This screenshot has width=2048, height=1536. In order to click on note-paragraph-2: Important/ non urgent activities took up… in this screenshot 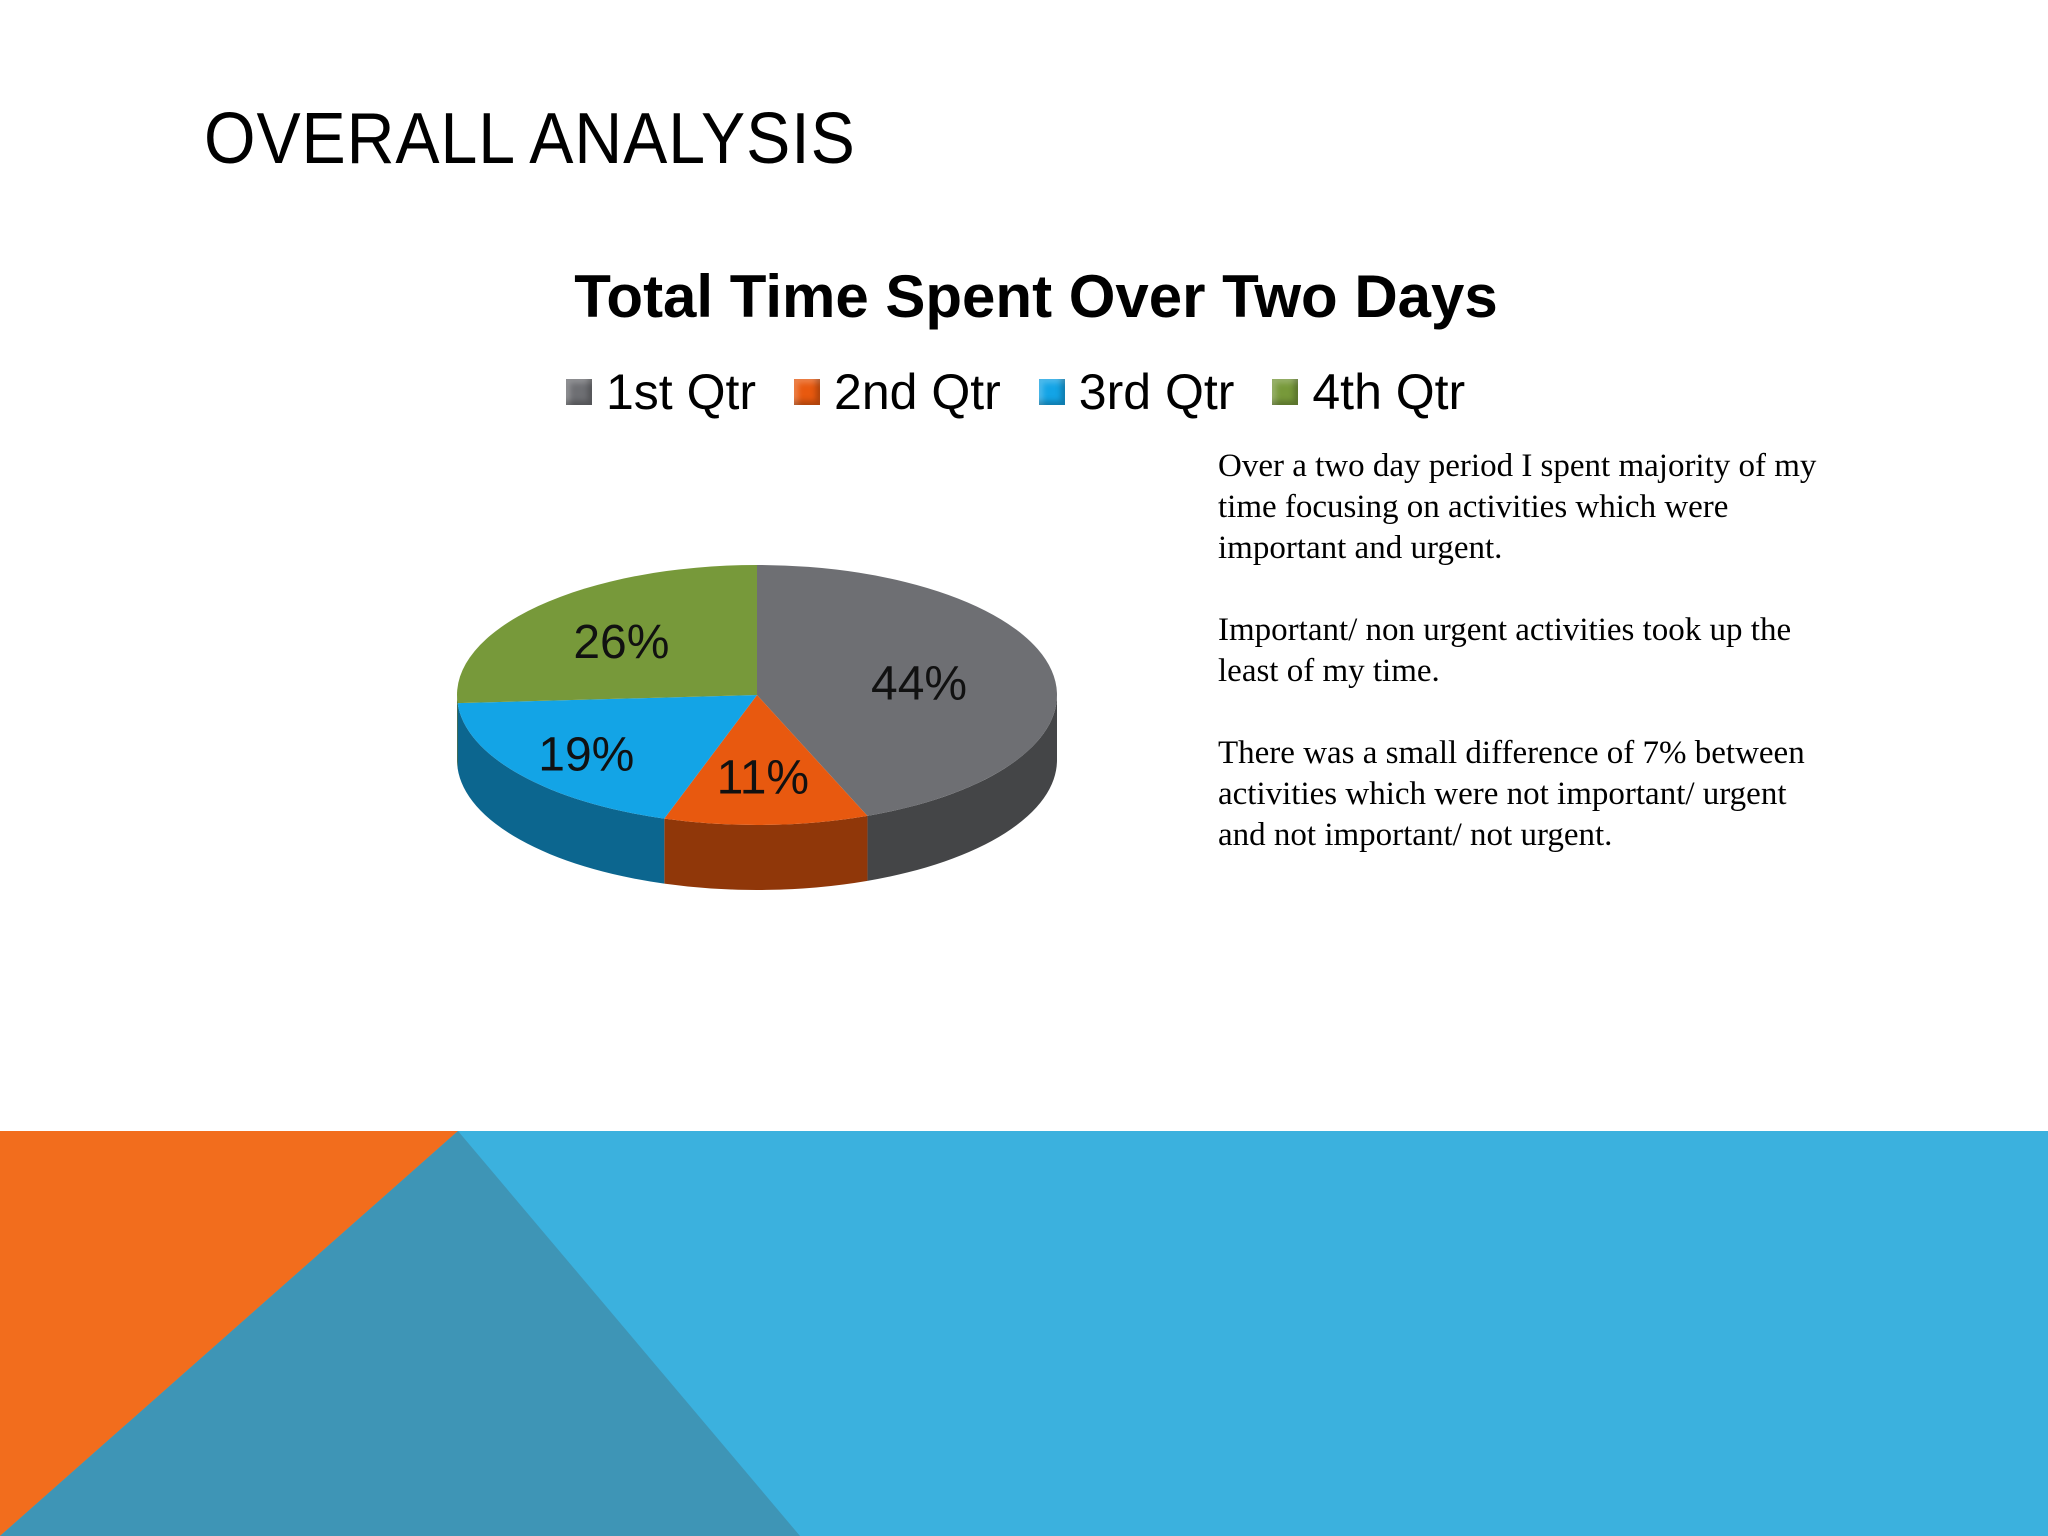, I will do `click(1505, 650)`.